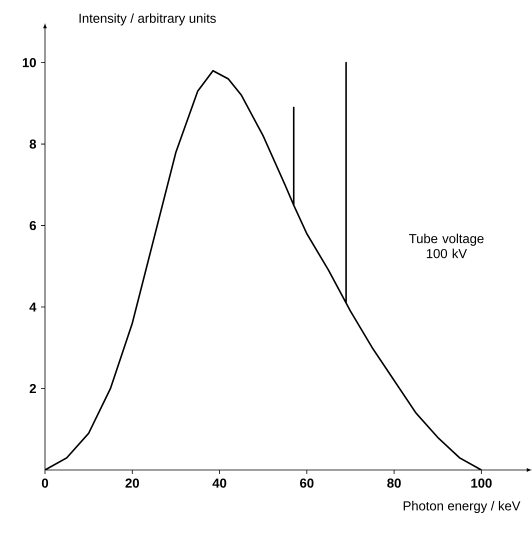 This screenshot has width=532, height=546. What do you see at coordinates (33, 225) in the screenshot?
I see `y-tick-label: 6` at bounding box center [33, 225].